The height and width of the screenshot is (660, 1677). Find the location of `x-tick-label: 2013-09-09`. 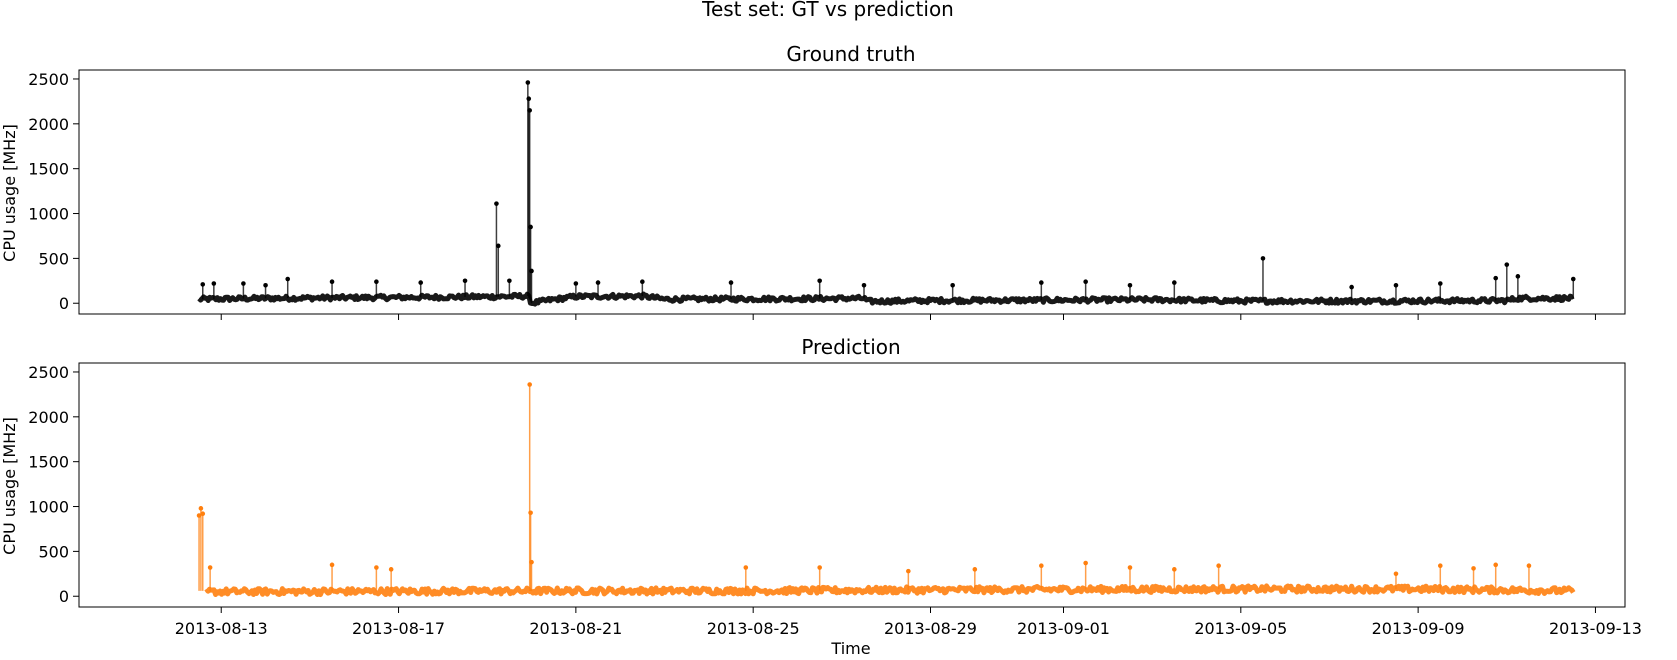

x-tick-label: 2013-09-09 is located at coordinates (1418, 628).